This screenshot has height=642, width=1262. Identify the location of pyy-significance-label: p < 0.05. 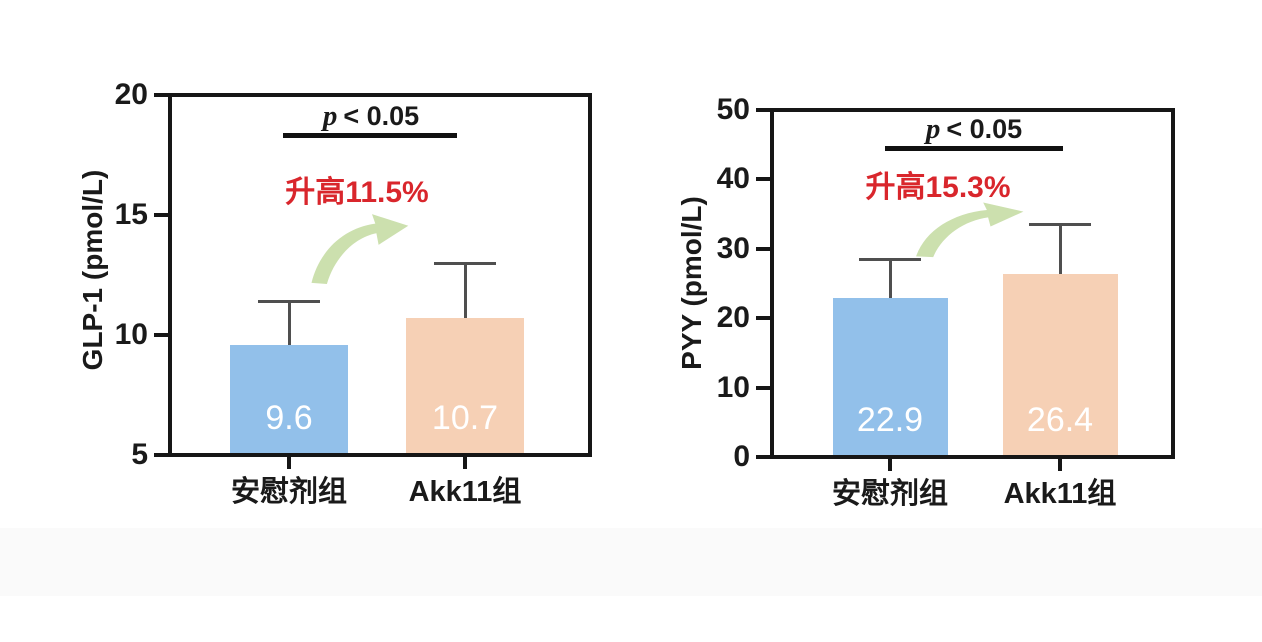
(974, 129).